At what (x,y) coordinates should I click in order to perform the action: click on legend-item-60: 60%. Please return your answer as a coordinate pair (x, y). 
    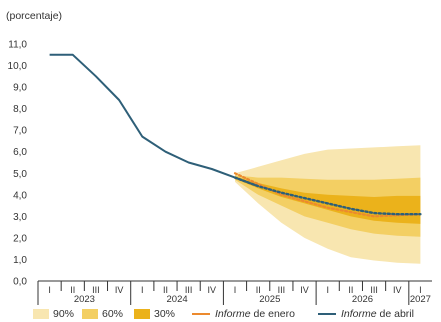
    Looking at the image, I should click on (102, 314).